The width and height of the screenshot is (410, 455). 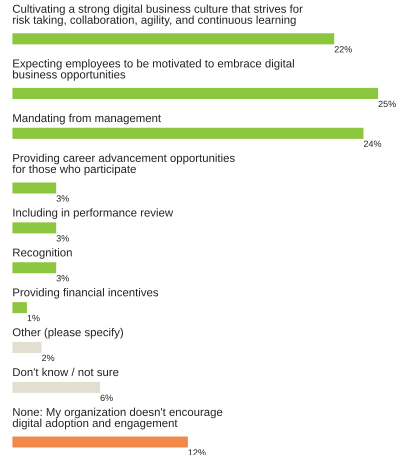 What do you see at coordinates (373, 143) in the screenshot?
I see `data-label: 24%` at bounding box center [373, 143].